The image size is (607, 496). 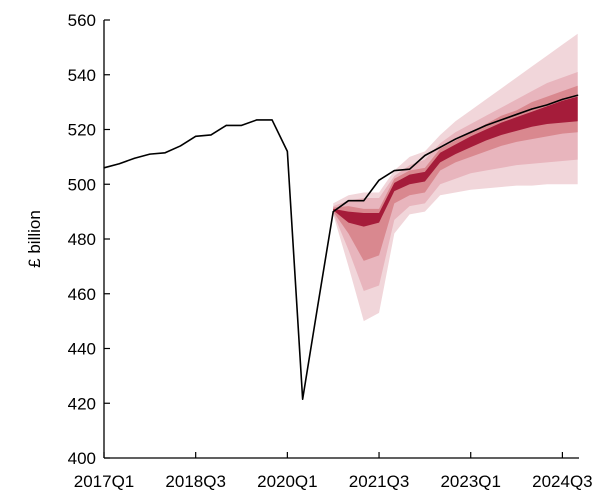 What do you see at coordinates (82, 403) in the screenshot?
I see `y-tick-label: 420` at bounding box center [82, 403].